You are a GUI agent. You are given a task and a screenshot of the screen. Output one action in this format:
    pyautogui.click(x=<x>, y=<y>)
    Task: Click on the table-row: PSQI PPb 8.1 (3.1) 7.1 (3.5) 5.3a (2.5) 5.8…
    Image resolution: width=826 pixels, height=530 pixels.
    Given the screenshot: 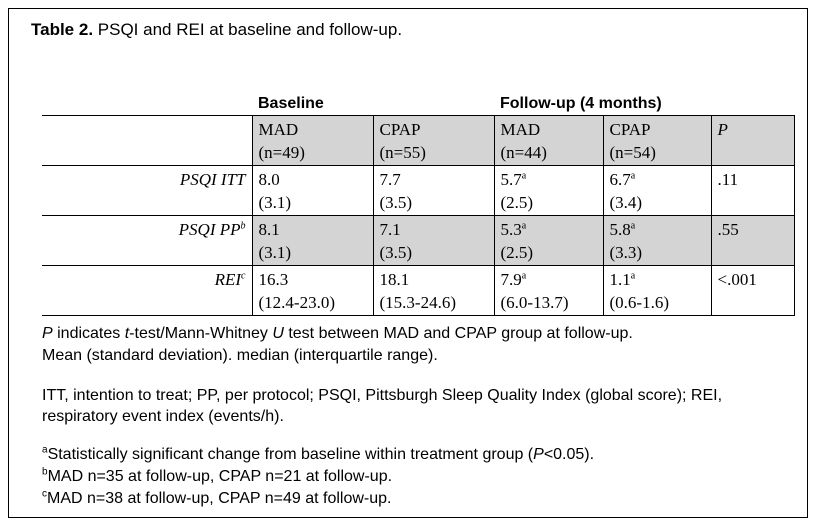 What is the action you would take?
    pyautogui.click(x=418, y=240)
    